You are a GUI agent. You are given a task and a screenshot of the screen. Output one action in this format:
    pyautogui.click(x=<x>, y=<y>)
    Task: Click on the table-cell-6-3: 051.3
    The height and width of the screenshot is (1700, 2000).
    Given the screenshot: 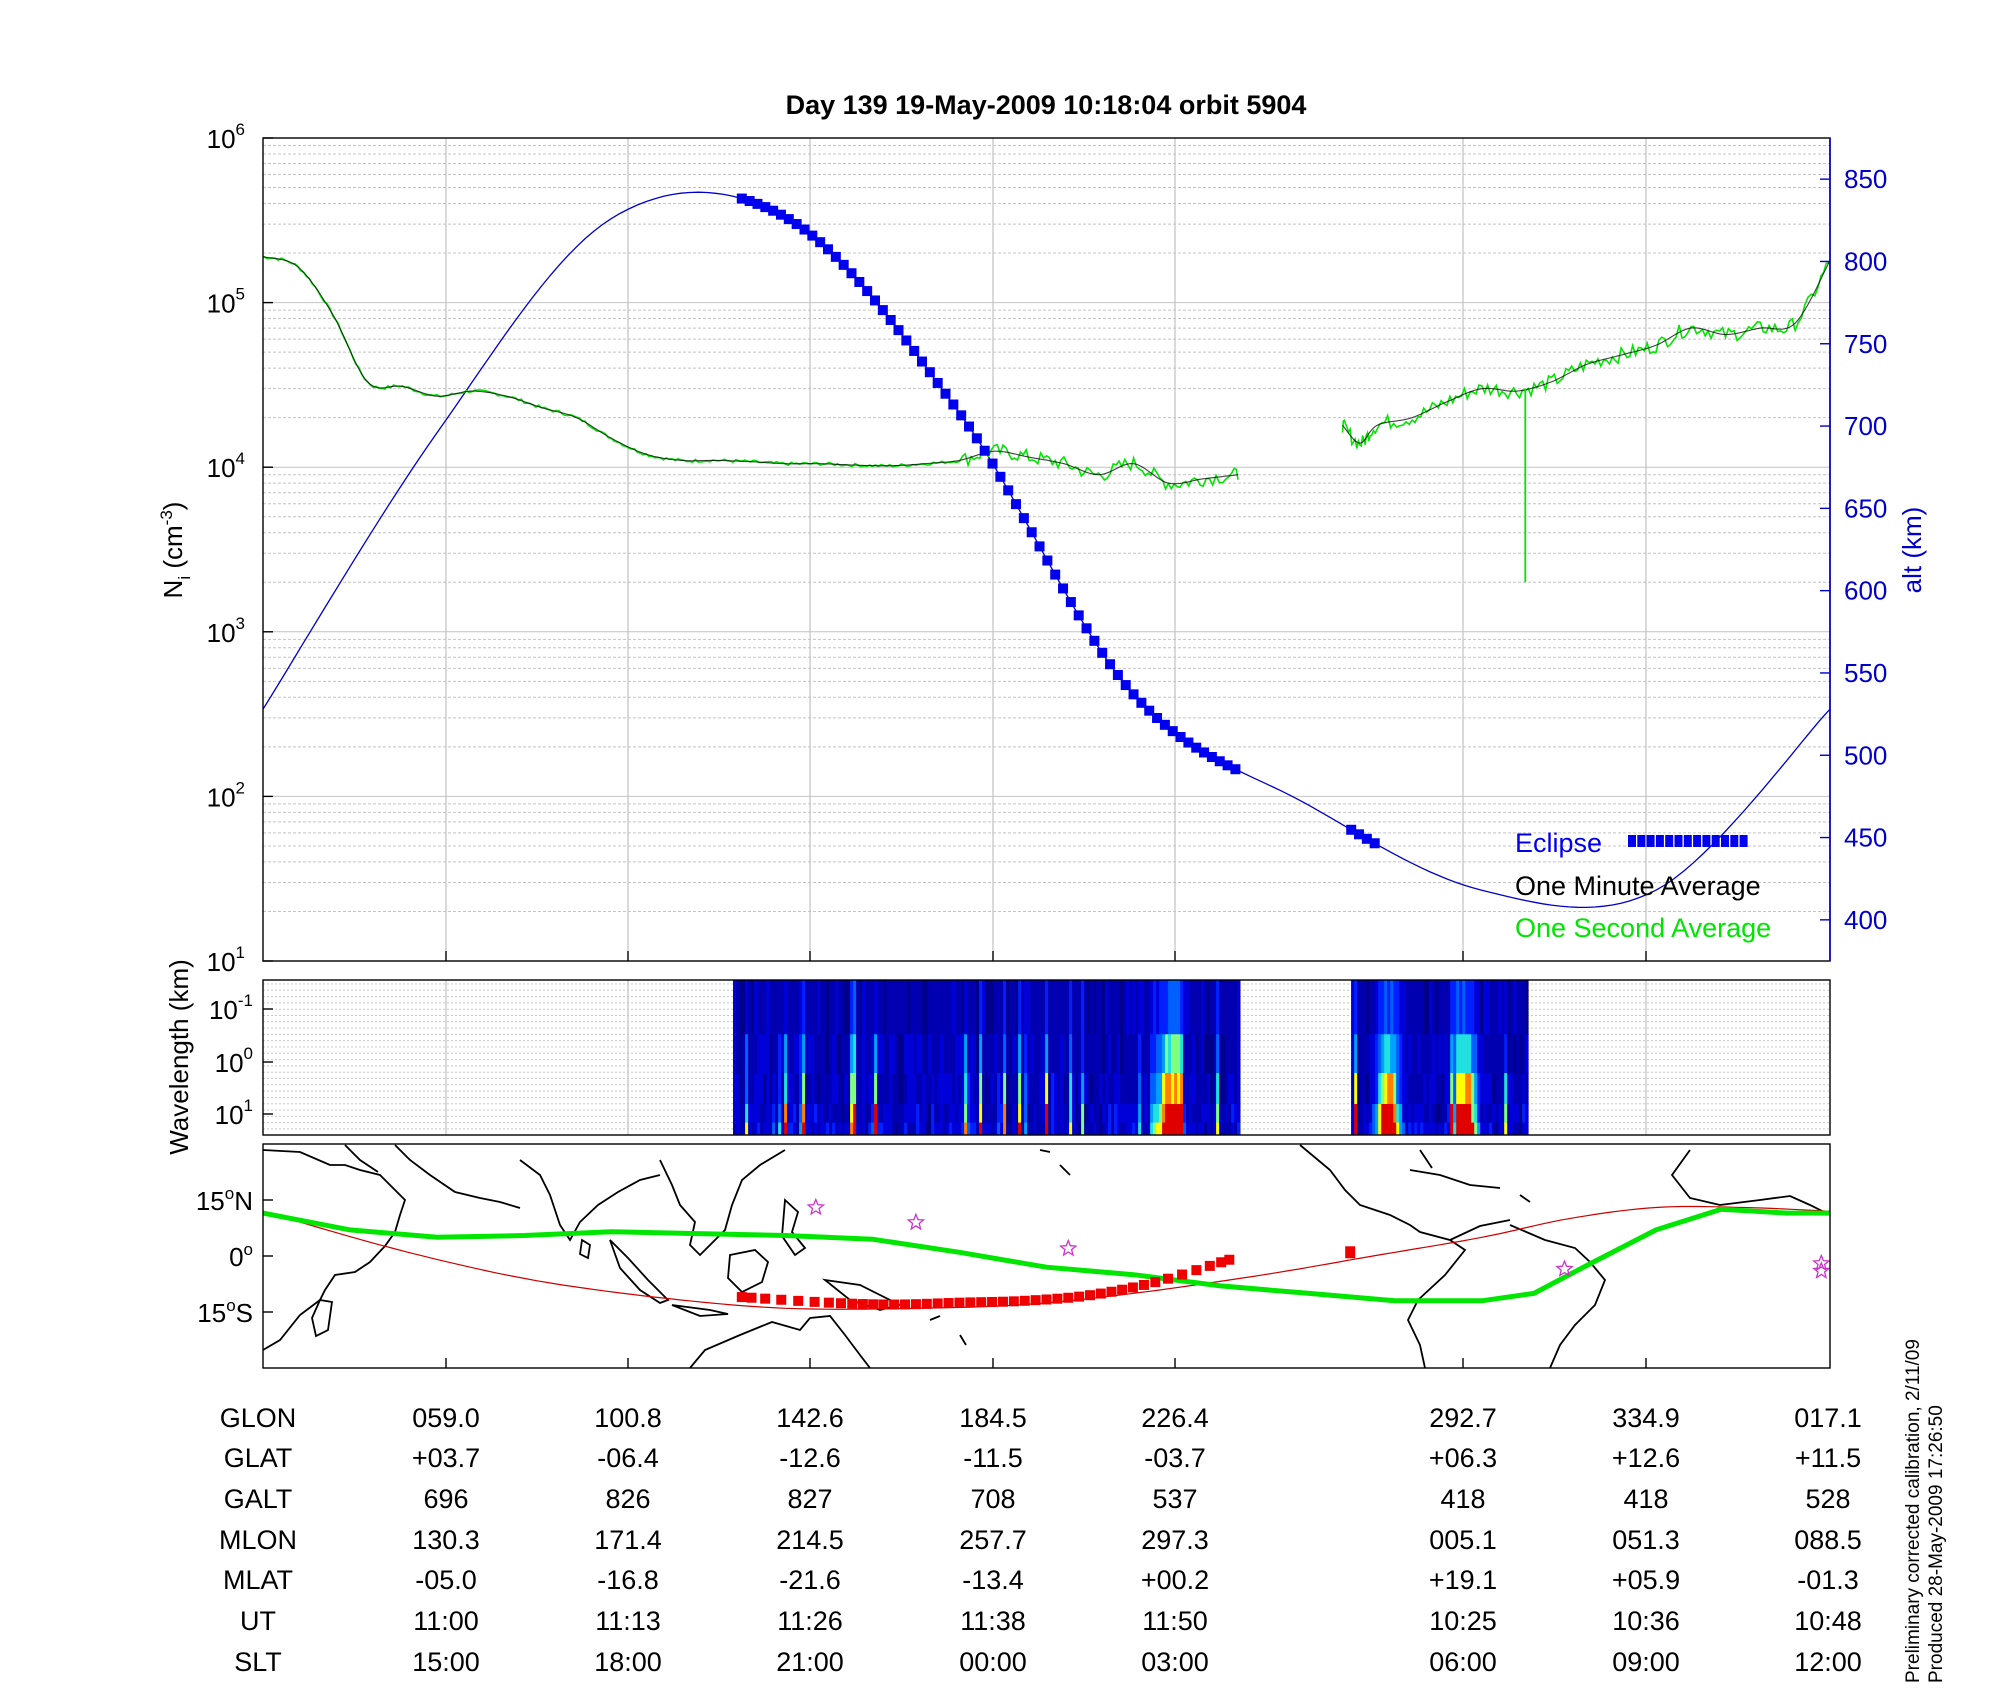 What is the action you would take?
    pyautogui.click(x=1646, y=1540)
    